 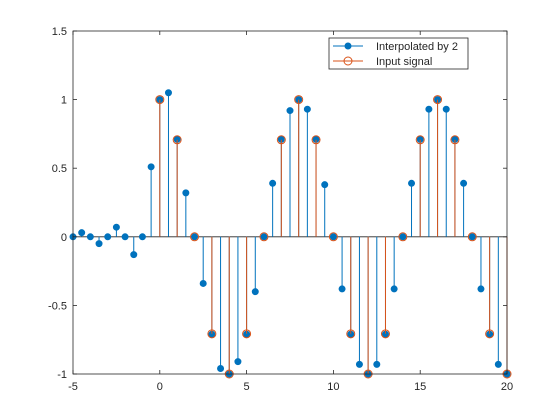 I want to click on y-tick-label: 0.5, so click(x=59, y=169).